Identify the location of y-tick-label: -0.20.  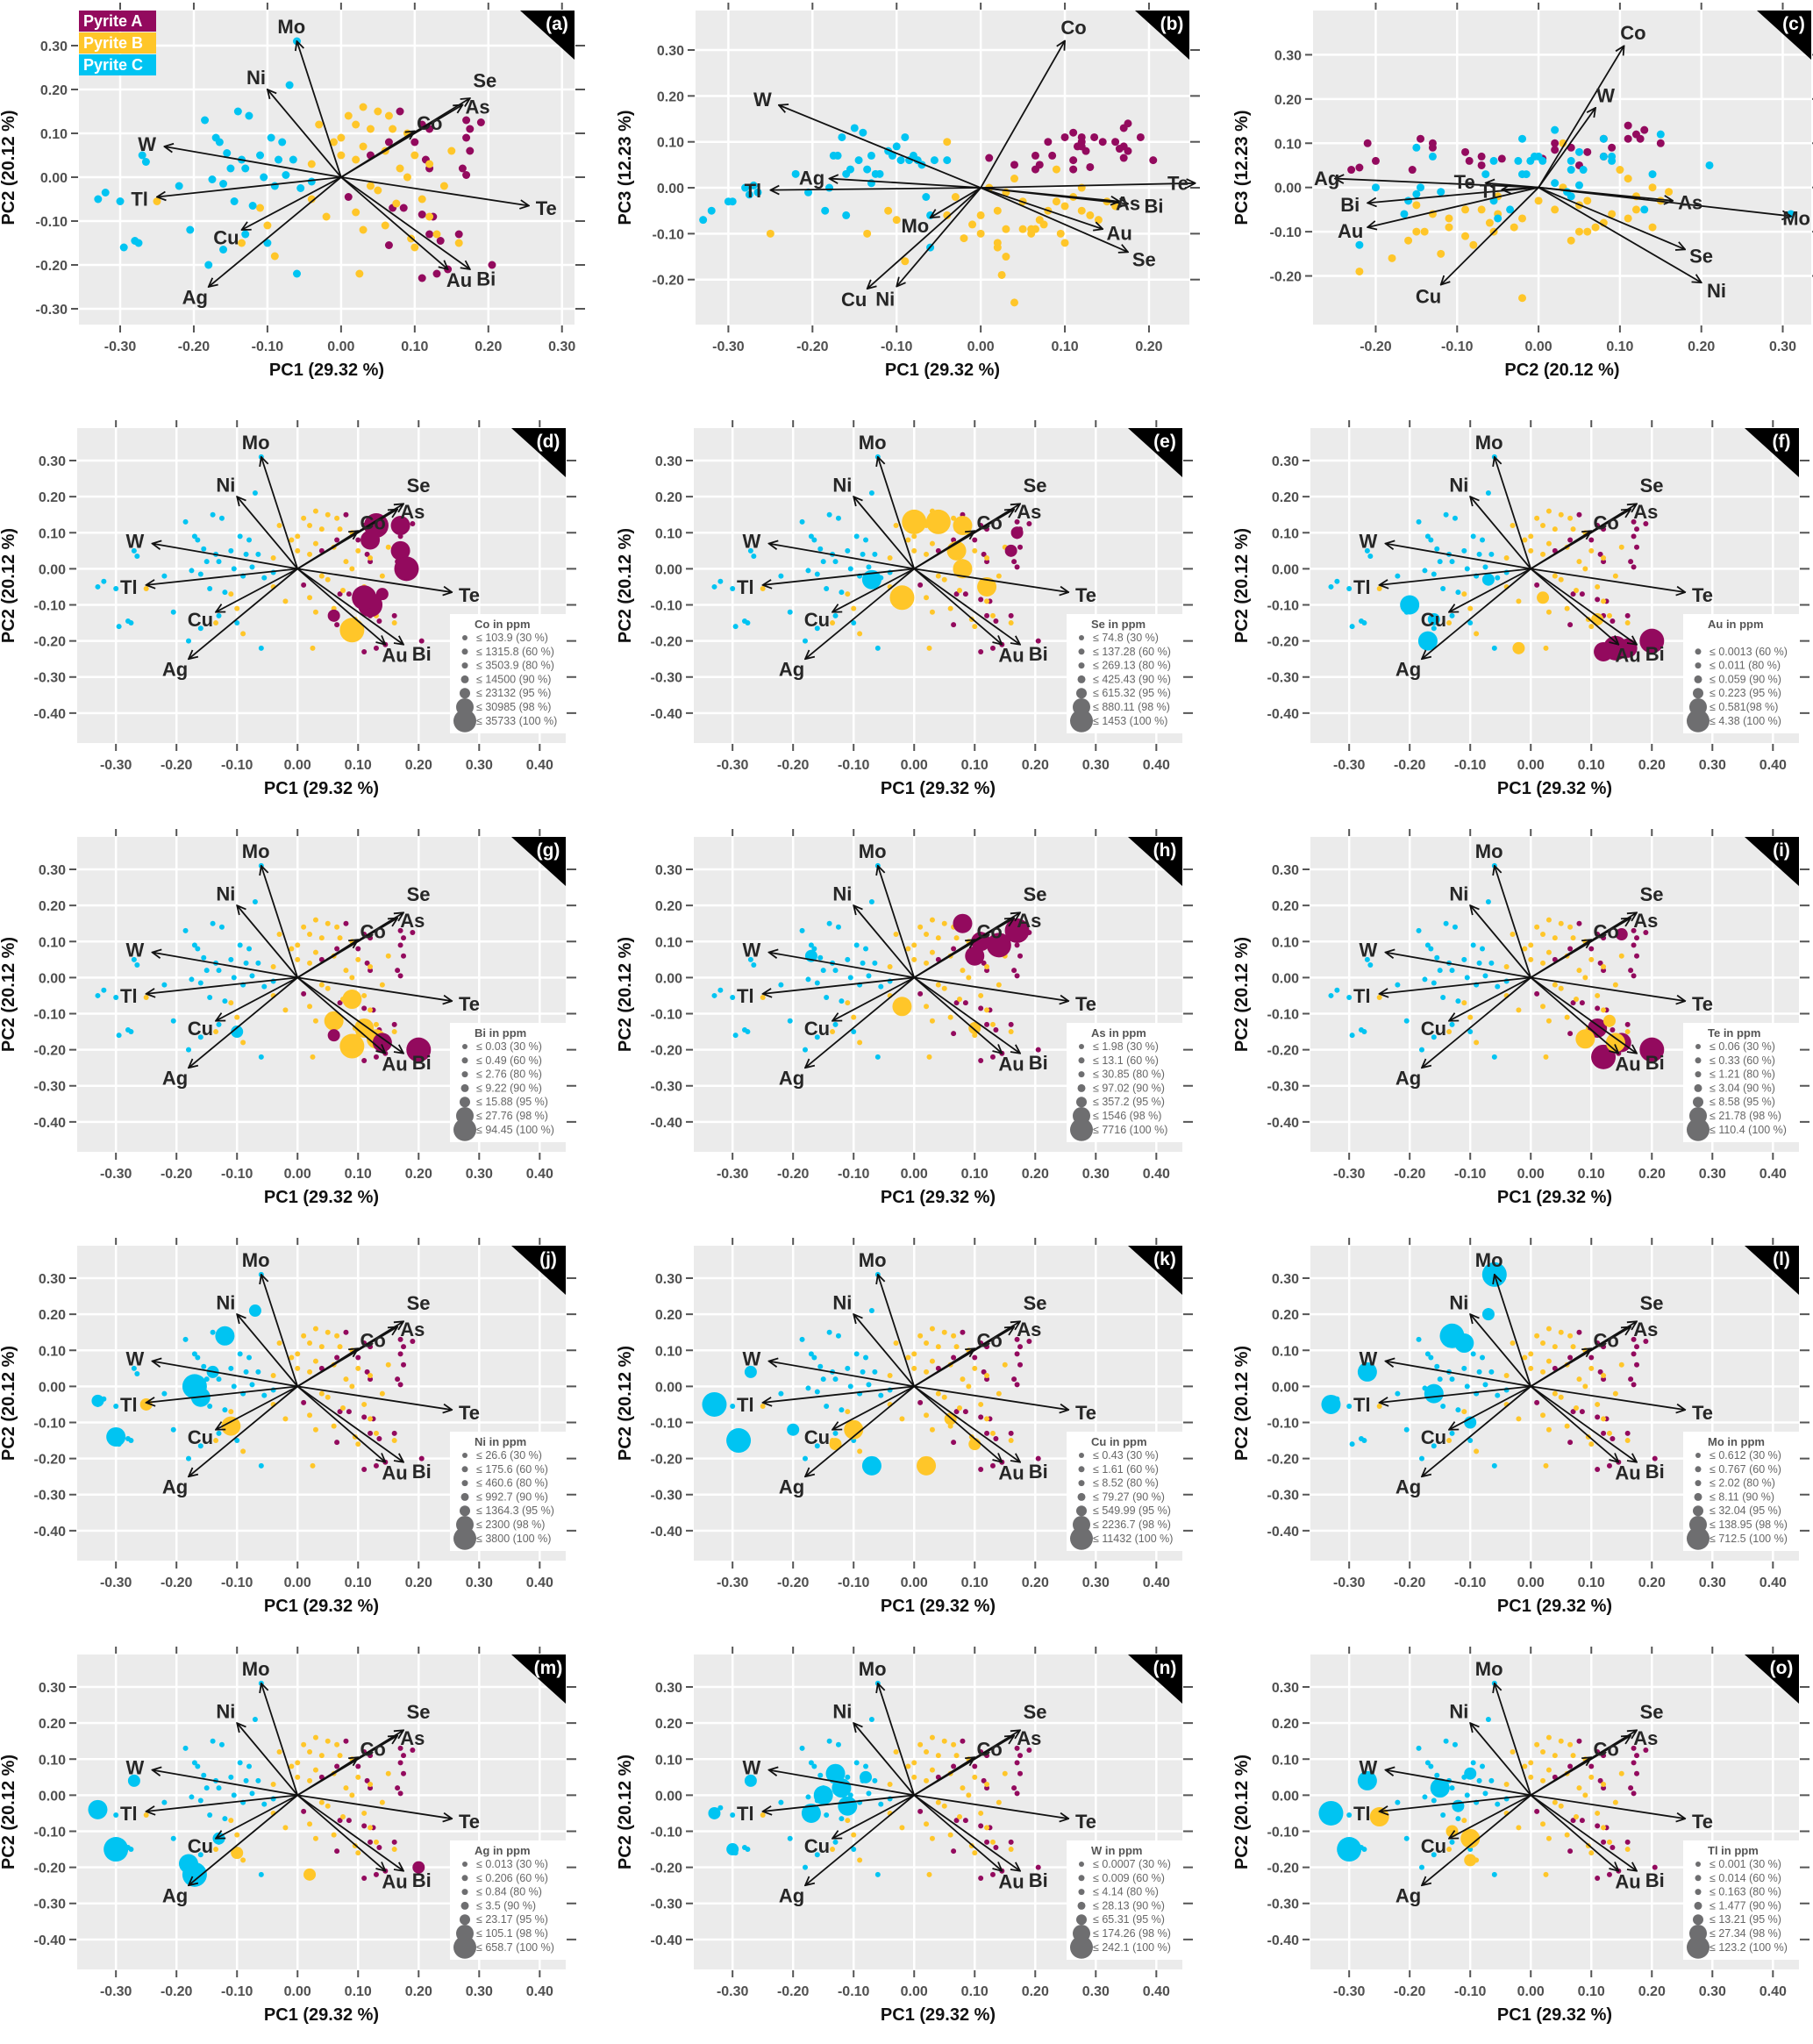
(1283, 1869).